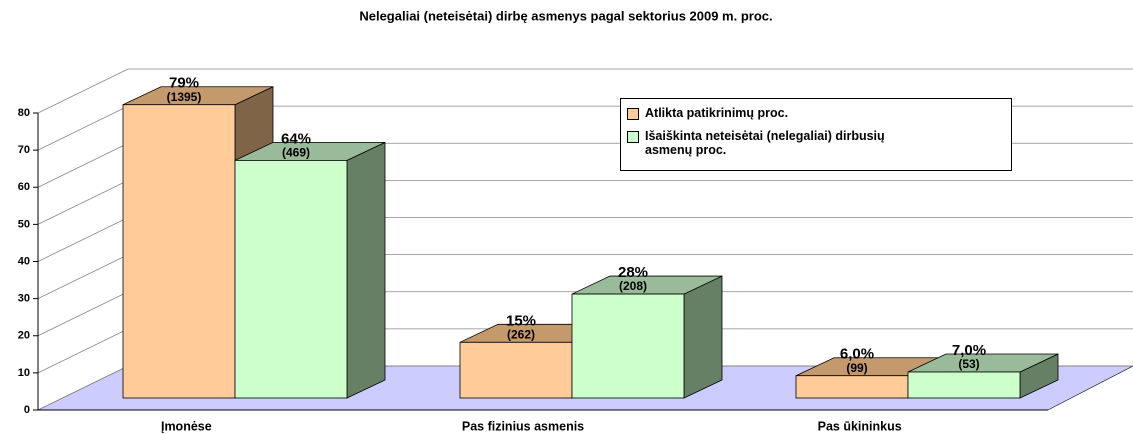  I want to click on grid-line, so click(585, 91).